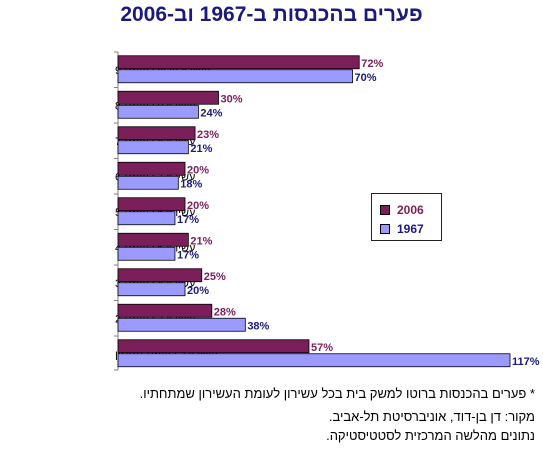 This screenshot has height=449, width=543. I want to click on legend-item-2006: 2006, so click(402, 210).